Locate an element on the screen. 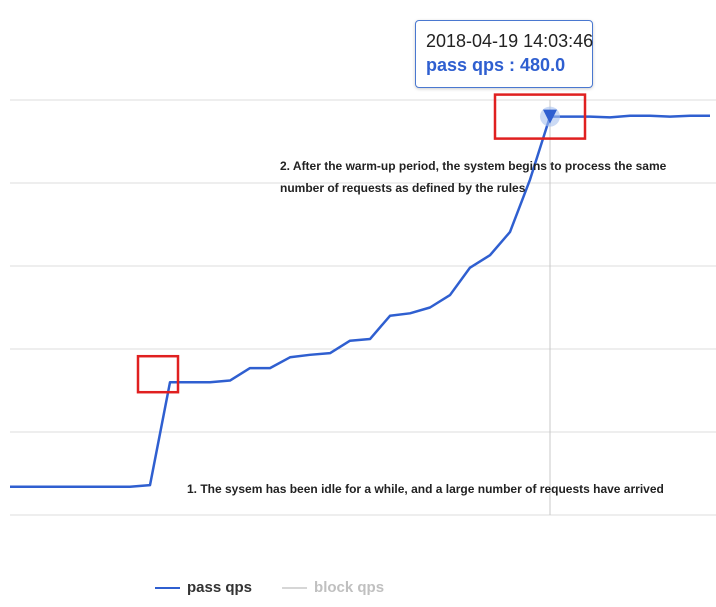 This screenshot has height=607, width=716. hover-marker is located at coordinates (550, 116).